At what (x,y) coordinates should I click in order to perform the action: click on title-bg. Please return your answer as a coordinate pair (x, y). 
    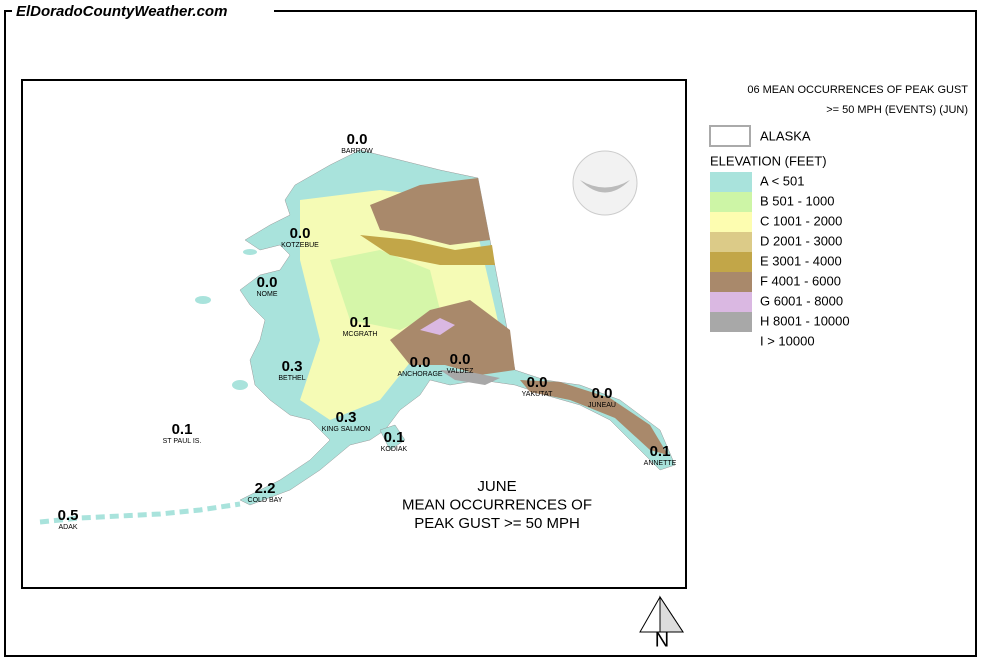
    Looking at the image, I should click on (143, 12).